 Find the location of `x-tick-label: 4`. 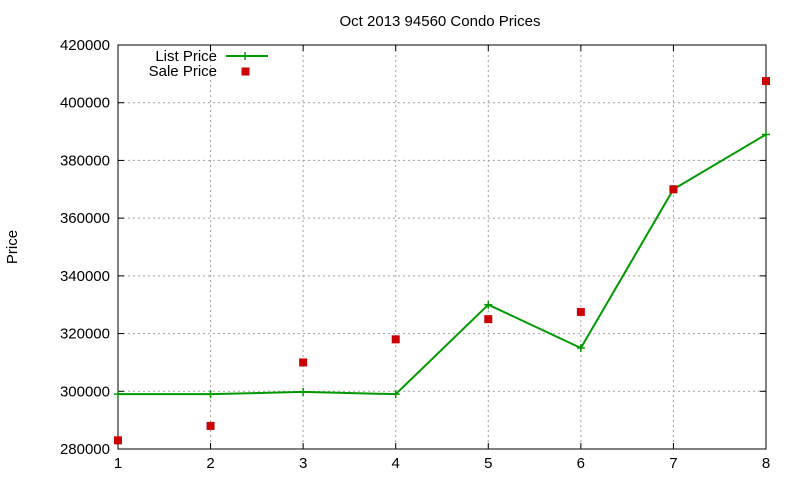

x-tick-label: 4 is located at coordinates (396, 463).